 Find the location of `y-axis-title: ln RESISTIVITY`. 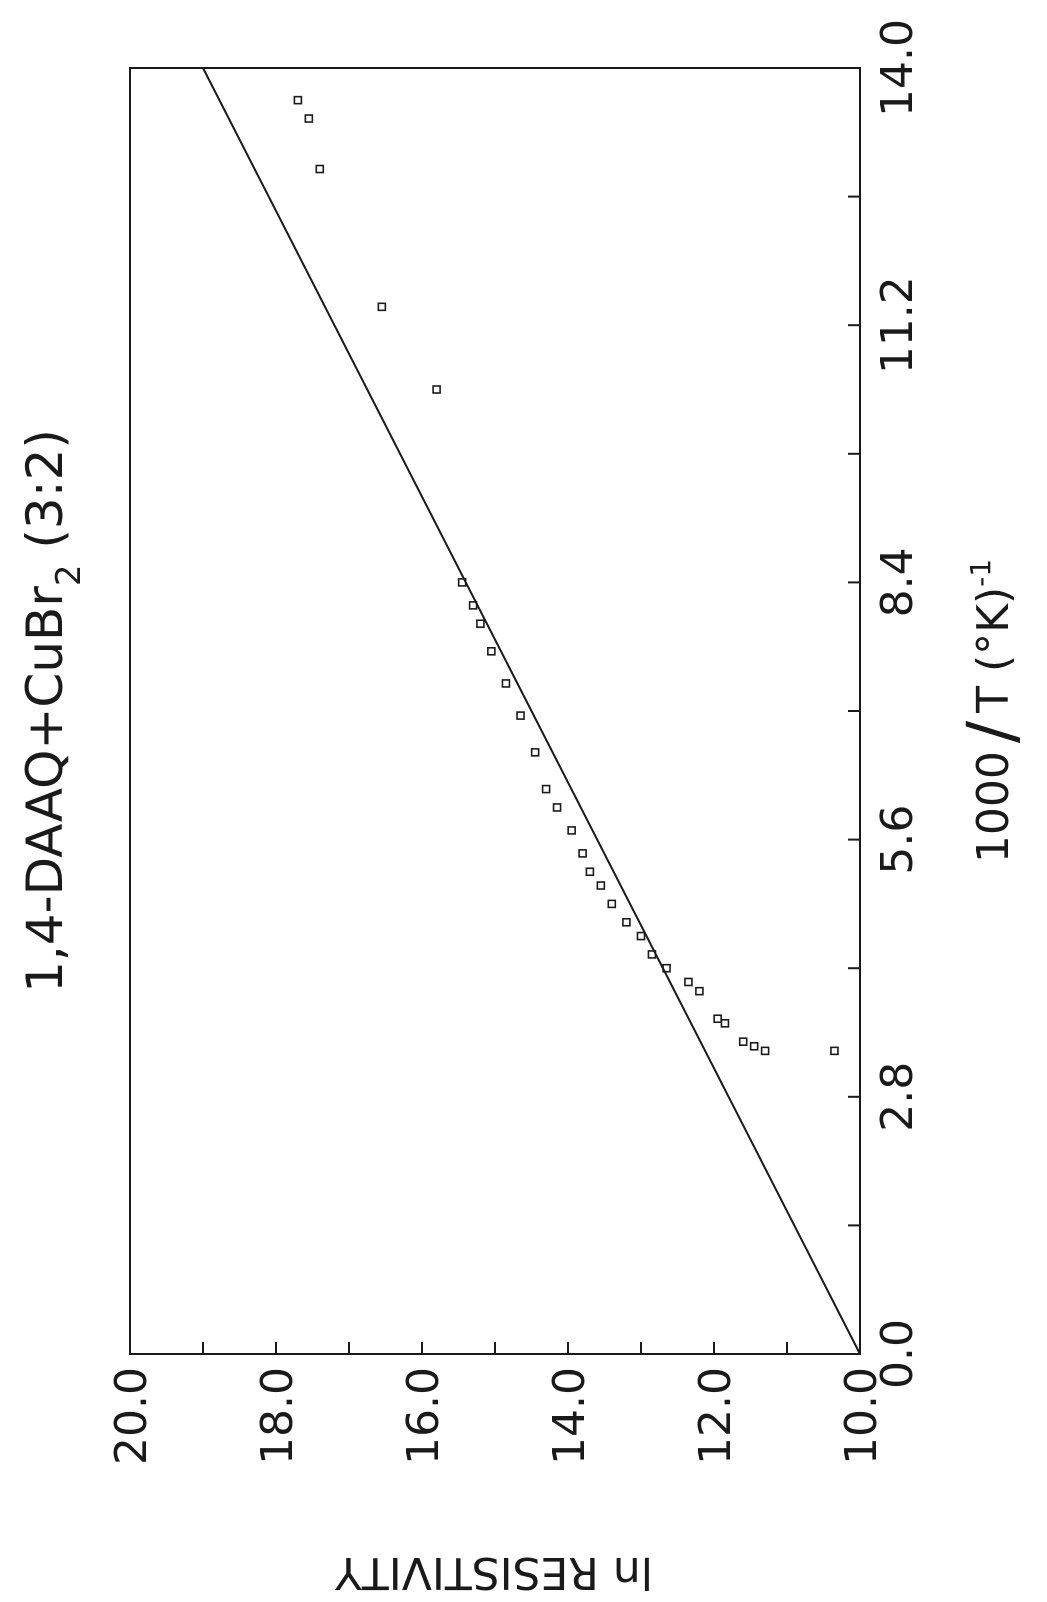

y-axis-title: ln RESISTIVITY is located at coordinates (494, 1572).